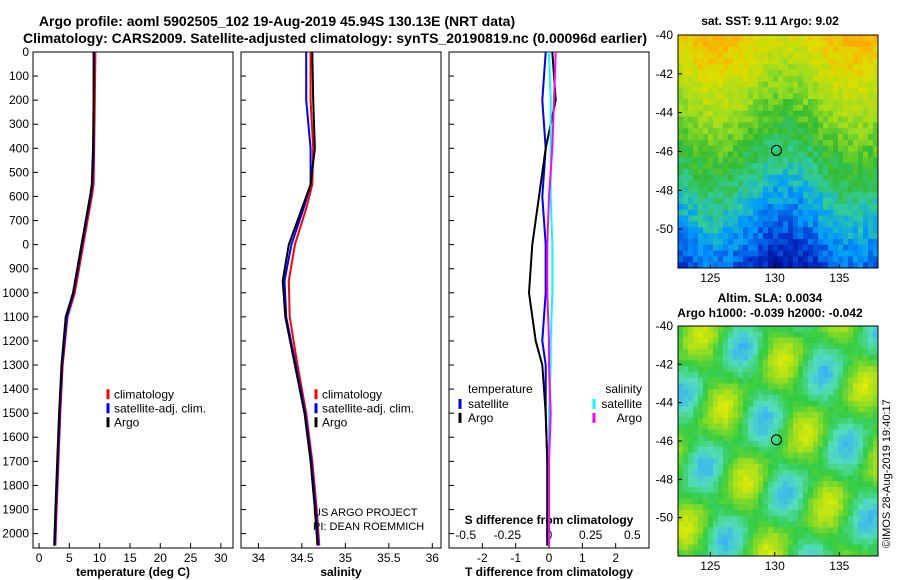 This screenshot has width=900, height=580. What do you see at coordinates (133, 572) in the screenshot?
I see `x-axis-label: temperature (deg C)` at bounding box center [133, 572].